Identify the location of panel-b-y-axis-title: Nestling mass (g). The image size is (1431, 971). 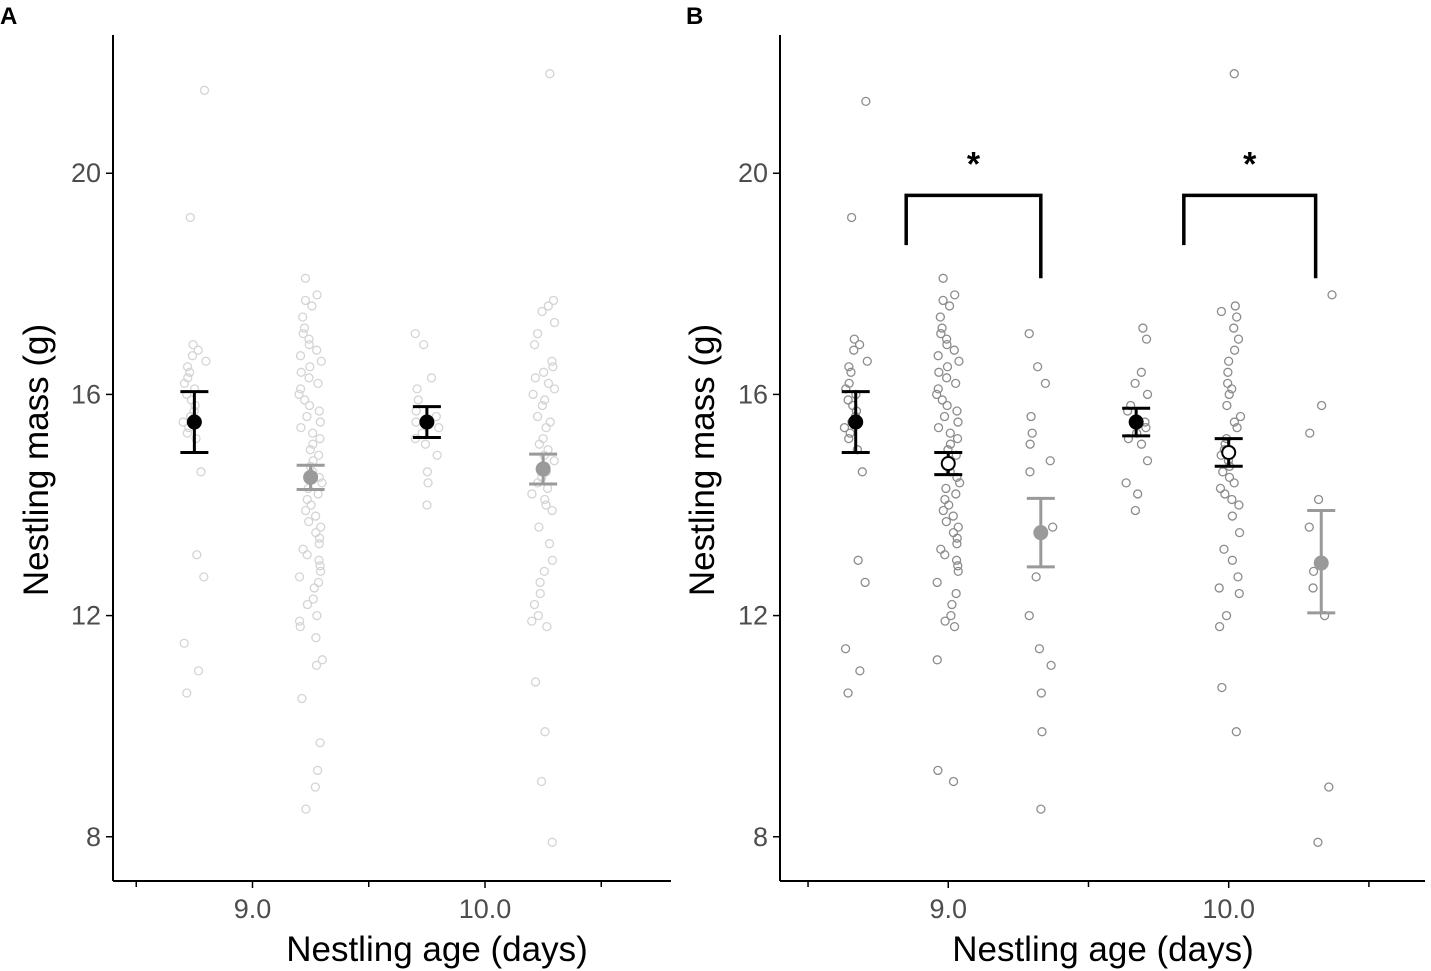
(702, 460).